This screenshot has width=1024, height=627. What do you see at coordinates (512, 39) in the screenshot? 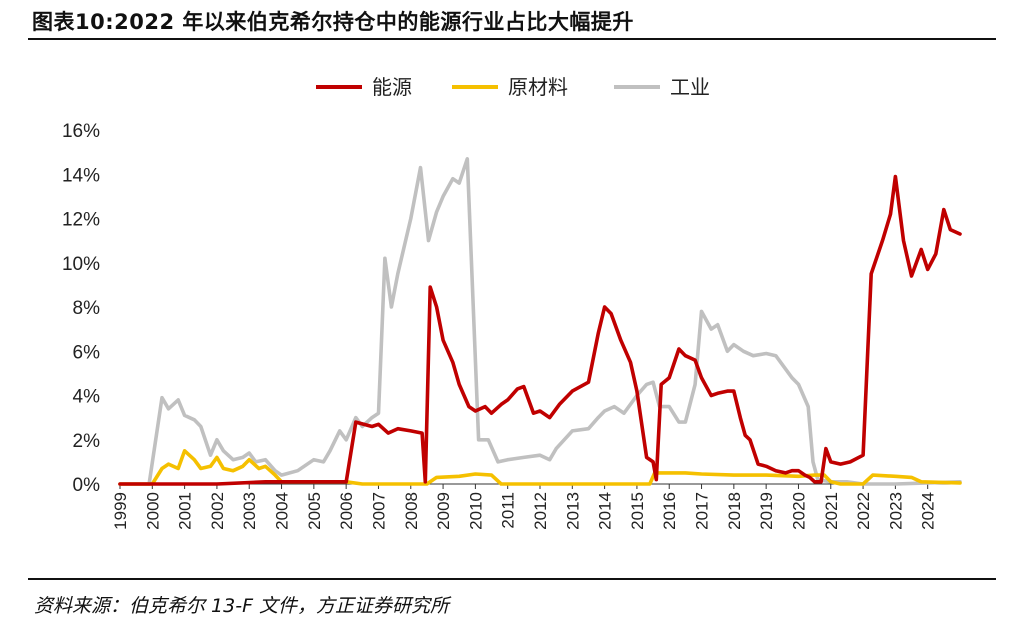
I see `title-rule` at bounding box center [512, 39].